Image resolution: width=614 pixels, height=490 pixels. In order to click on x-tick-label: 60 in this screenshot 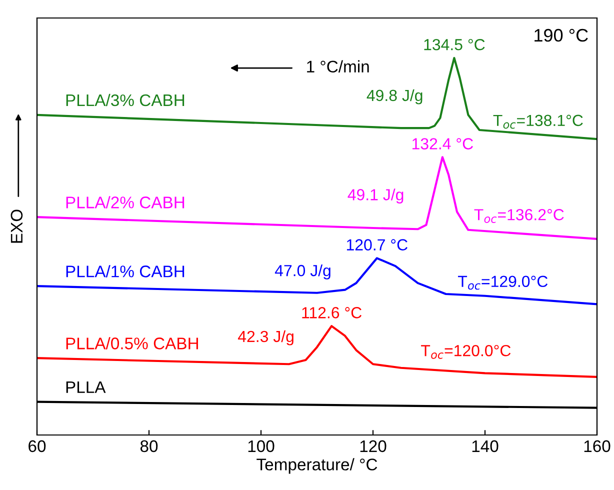, I will do `click(37, 446)`.